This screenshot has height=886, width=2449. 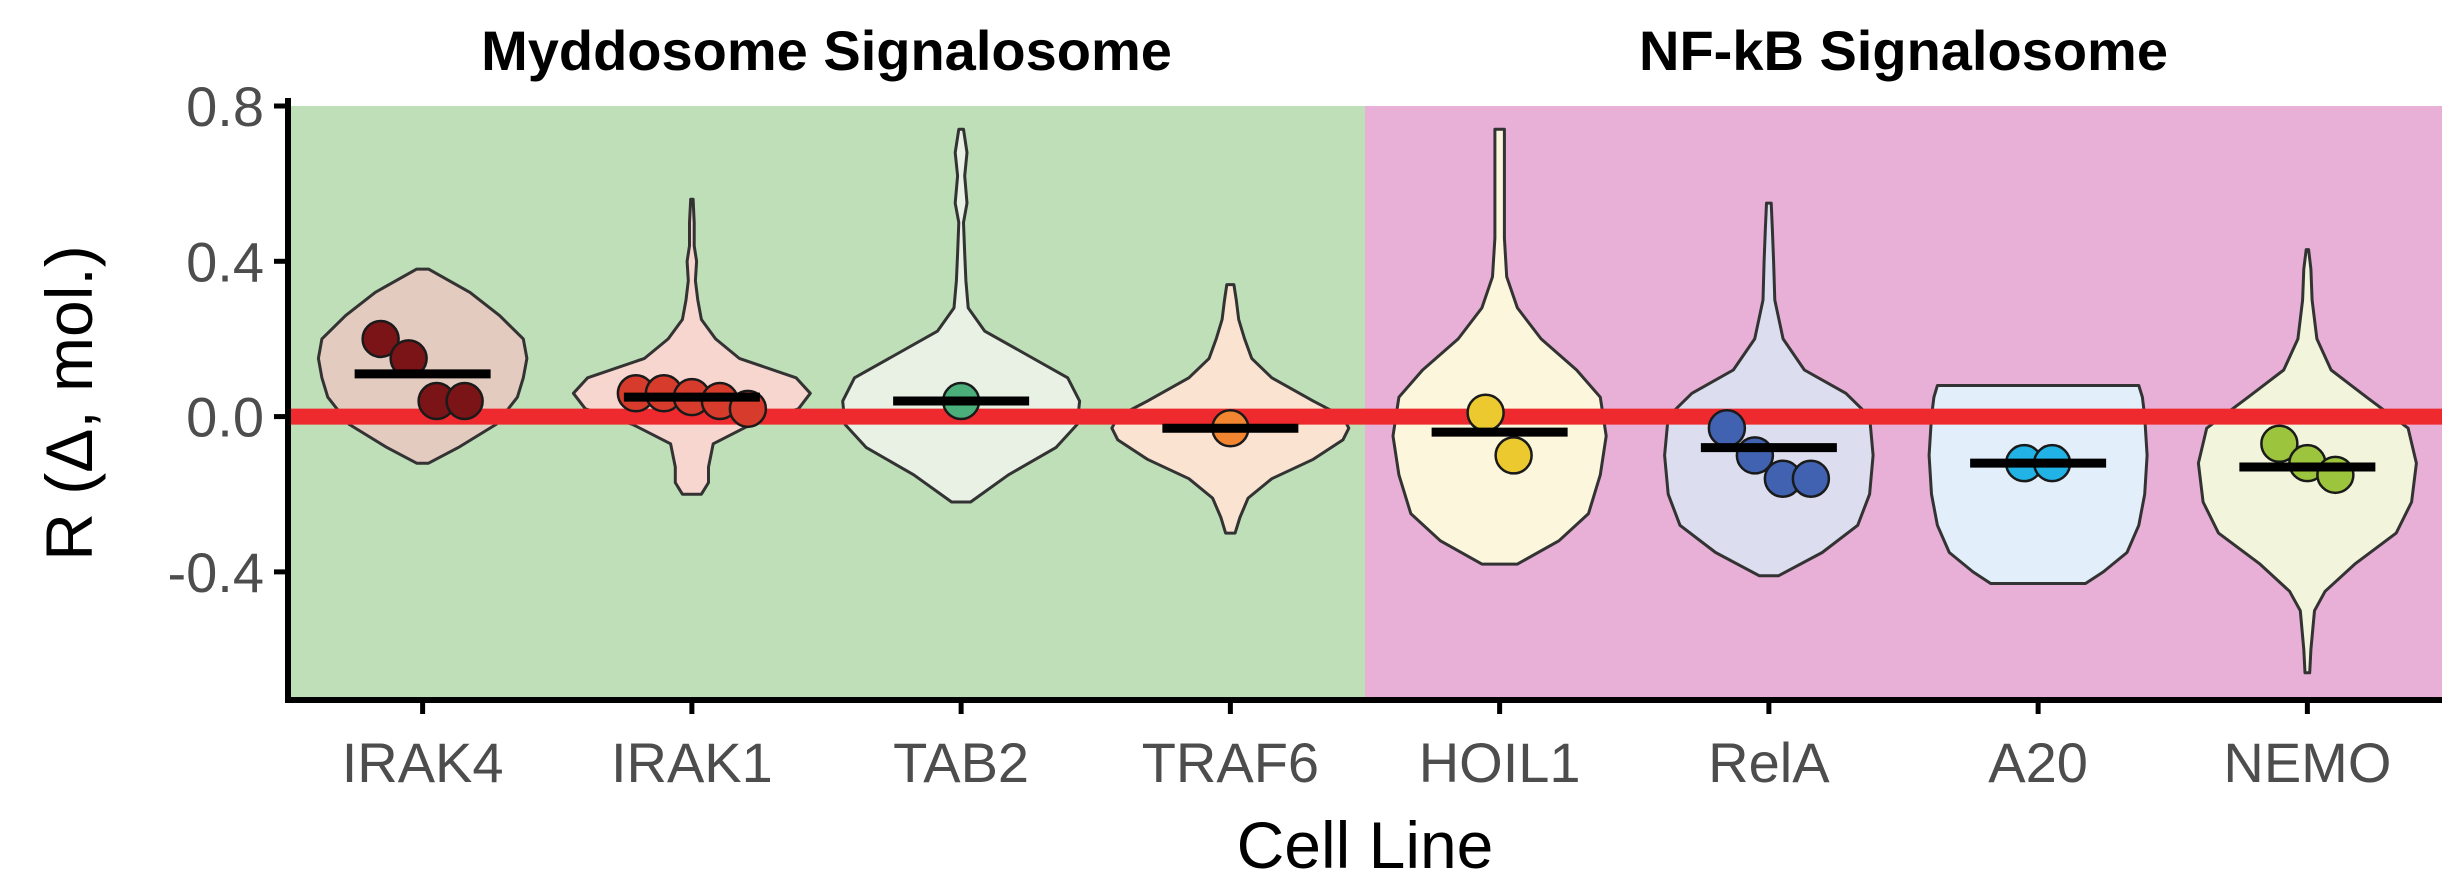 I want to click on x-tick-label-nemo: NEMO, so click(x=2307, y=762).